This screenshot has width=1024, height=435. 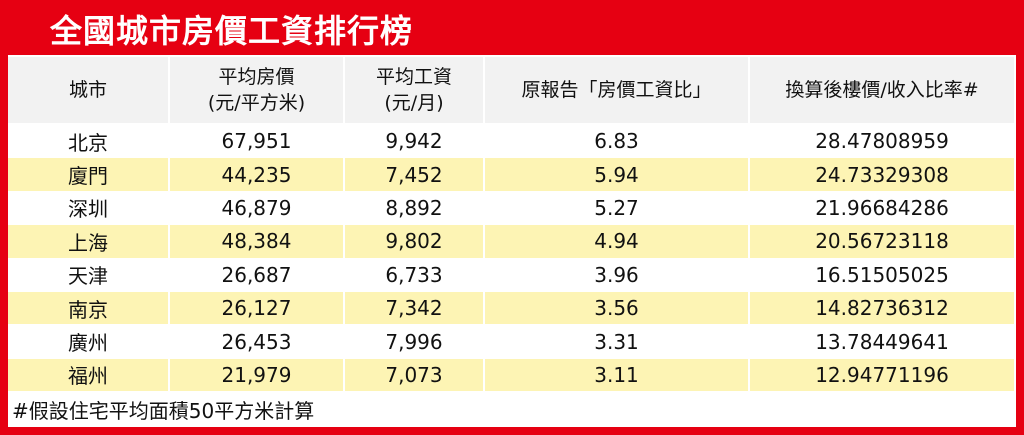 I want to click on table-cell: 北京, so click(x=88, y=142).